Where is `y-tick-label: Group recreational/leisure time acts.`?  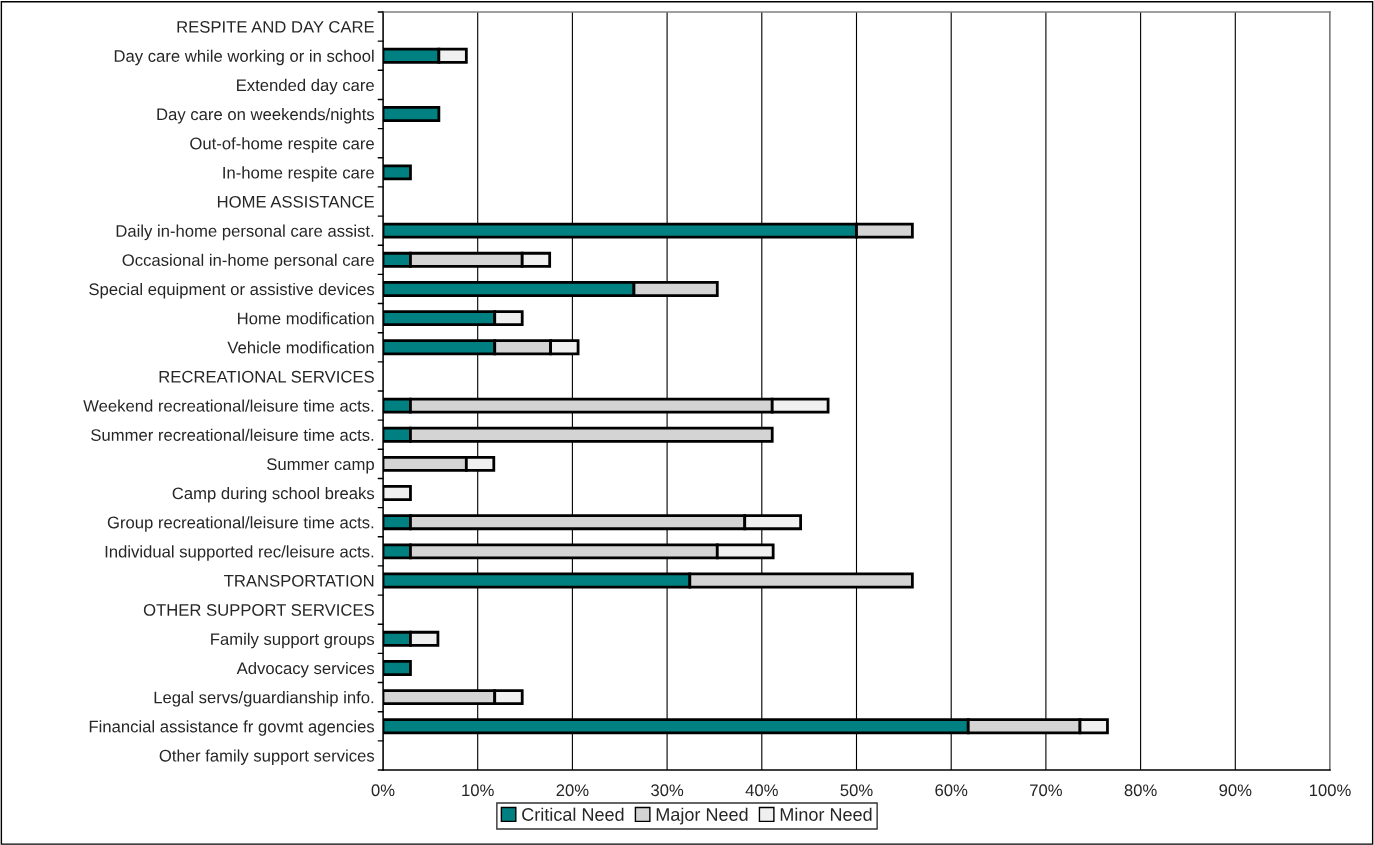 y-tick-label: Group recreational/leisure time acts. is located at coordinates (240, 524).